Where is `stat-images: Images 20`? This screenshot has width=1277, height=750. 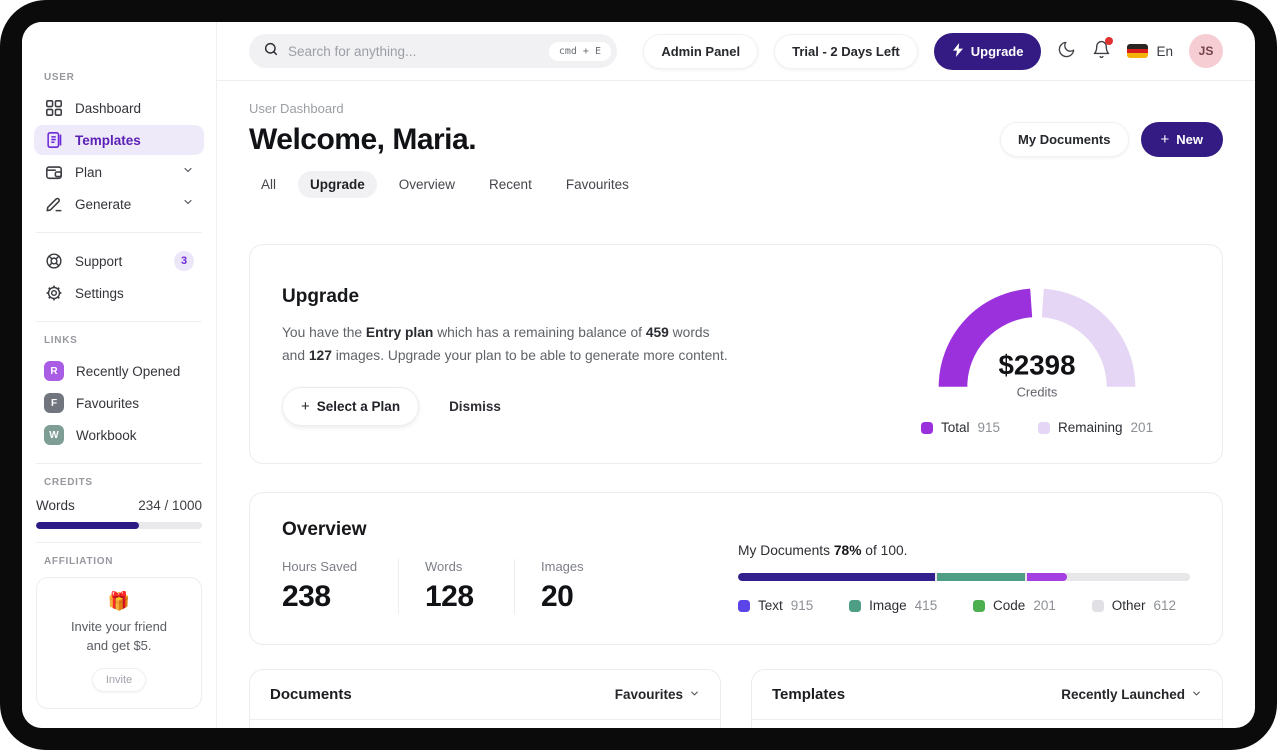
stat-images: Images 20 is located at coordinates (572, 586).